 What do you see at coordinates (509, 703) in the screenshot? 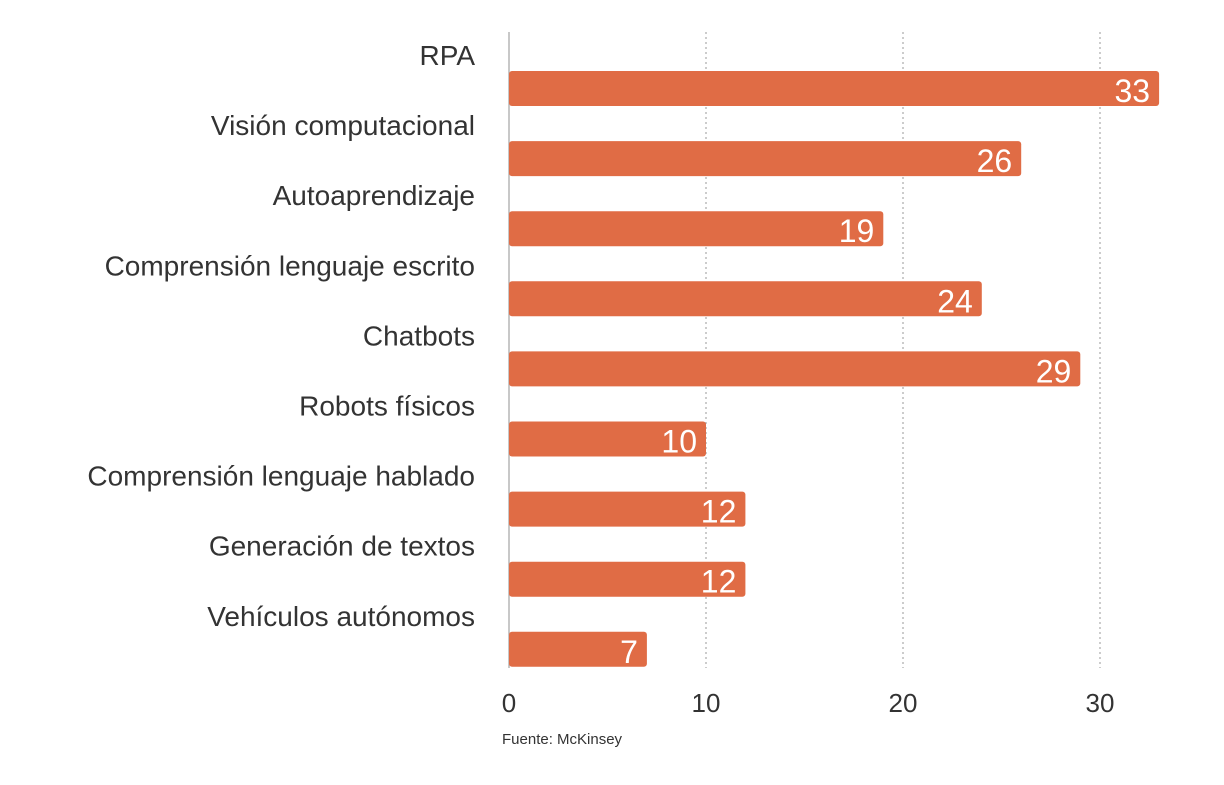
I see `x-tick-label: 0` at bounding box center [509, 703].